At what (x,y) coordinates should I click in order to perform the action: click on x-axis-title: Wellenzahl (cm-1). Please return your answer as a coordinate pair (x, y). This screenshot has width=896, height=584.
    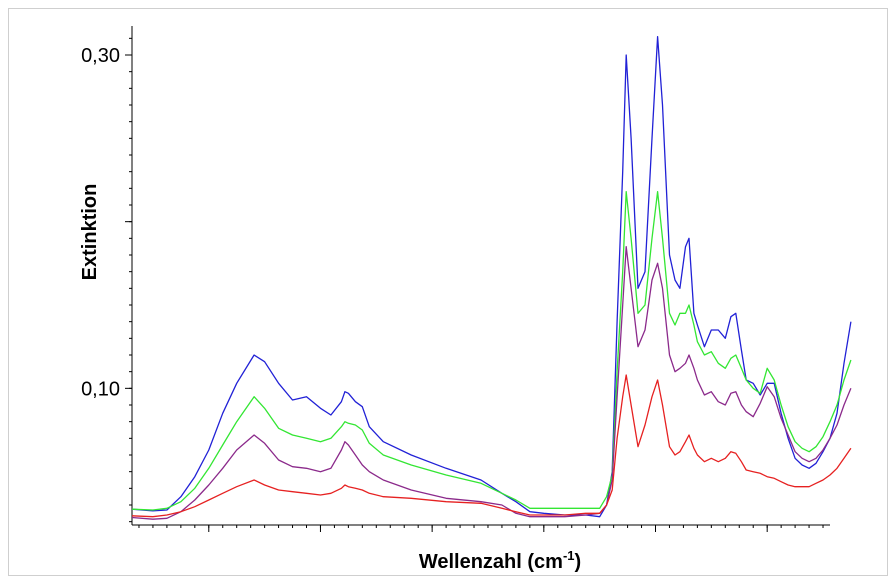
    Looking at the image, I should click on (500, 560).